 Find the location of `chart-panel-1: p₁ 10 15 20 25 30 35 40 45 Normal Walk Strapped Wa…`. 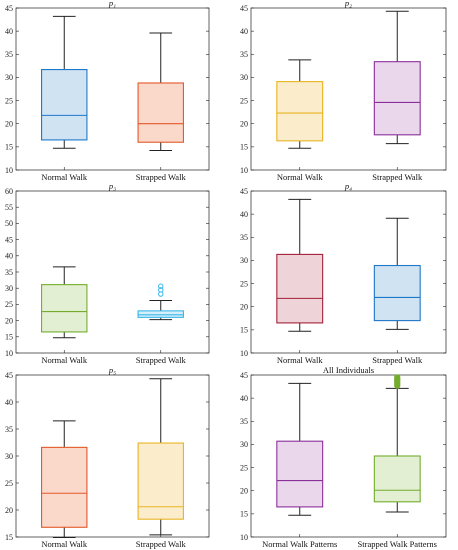

chart-panel-1: p₁ 10 15 20 25 30 35 40 45 Normal Walk Strapped Wa… is located at coordinates (107, 91).